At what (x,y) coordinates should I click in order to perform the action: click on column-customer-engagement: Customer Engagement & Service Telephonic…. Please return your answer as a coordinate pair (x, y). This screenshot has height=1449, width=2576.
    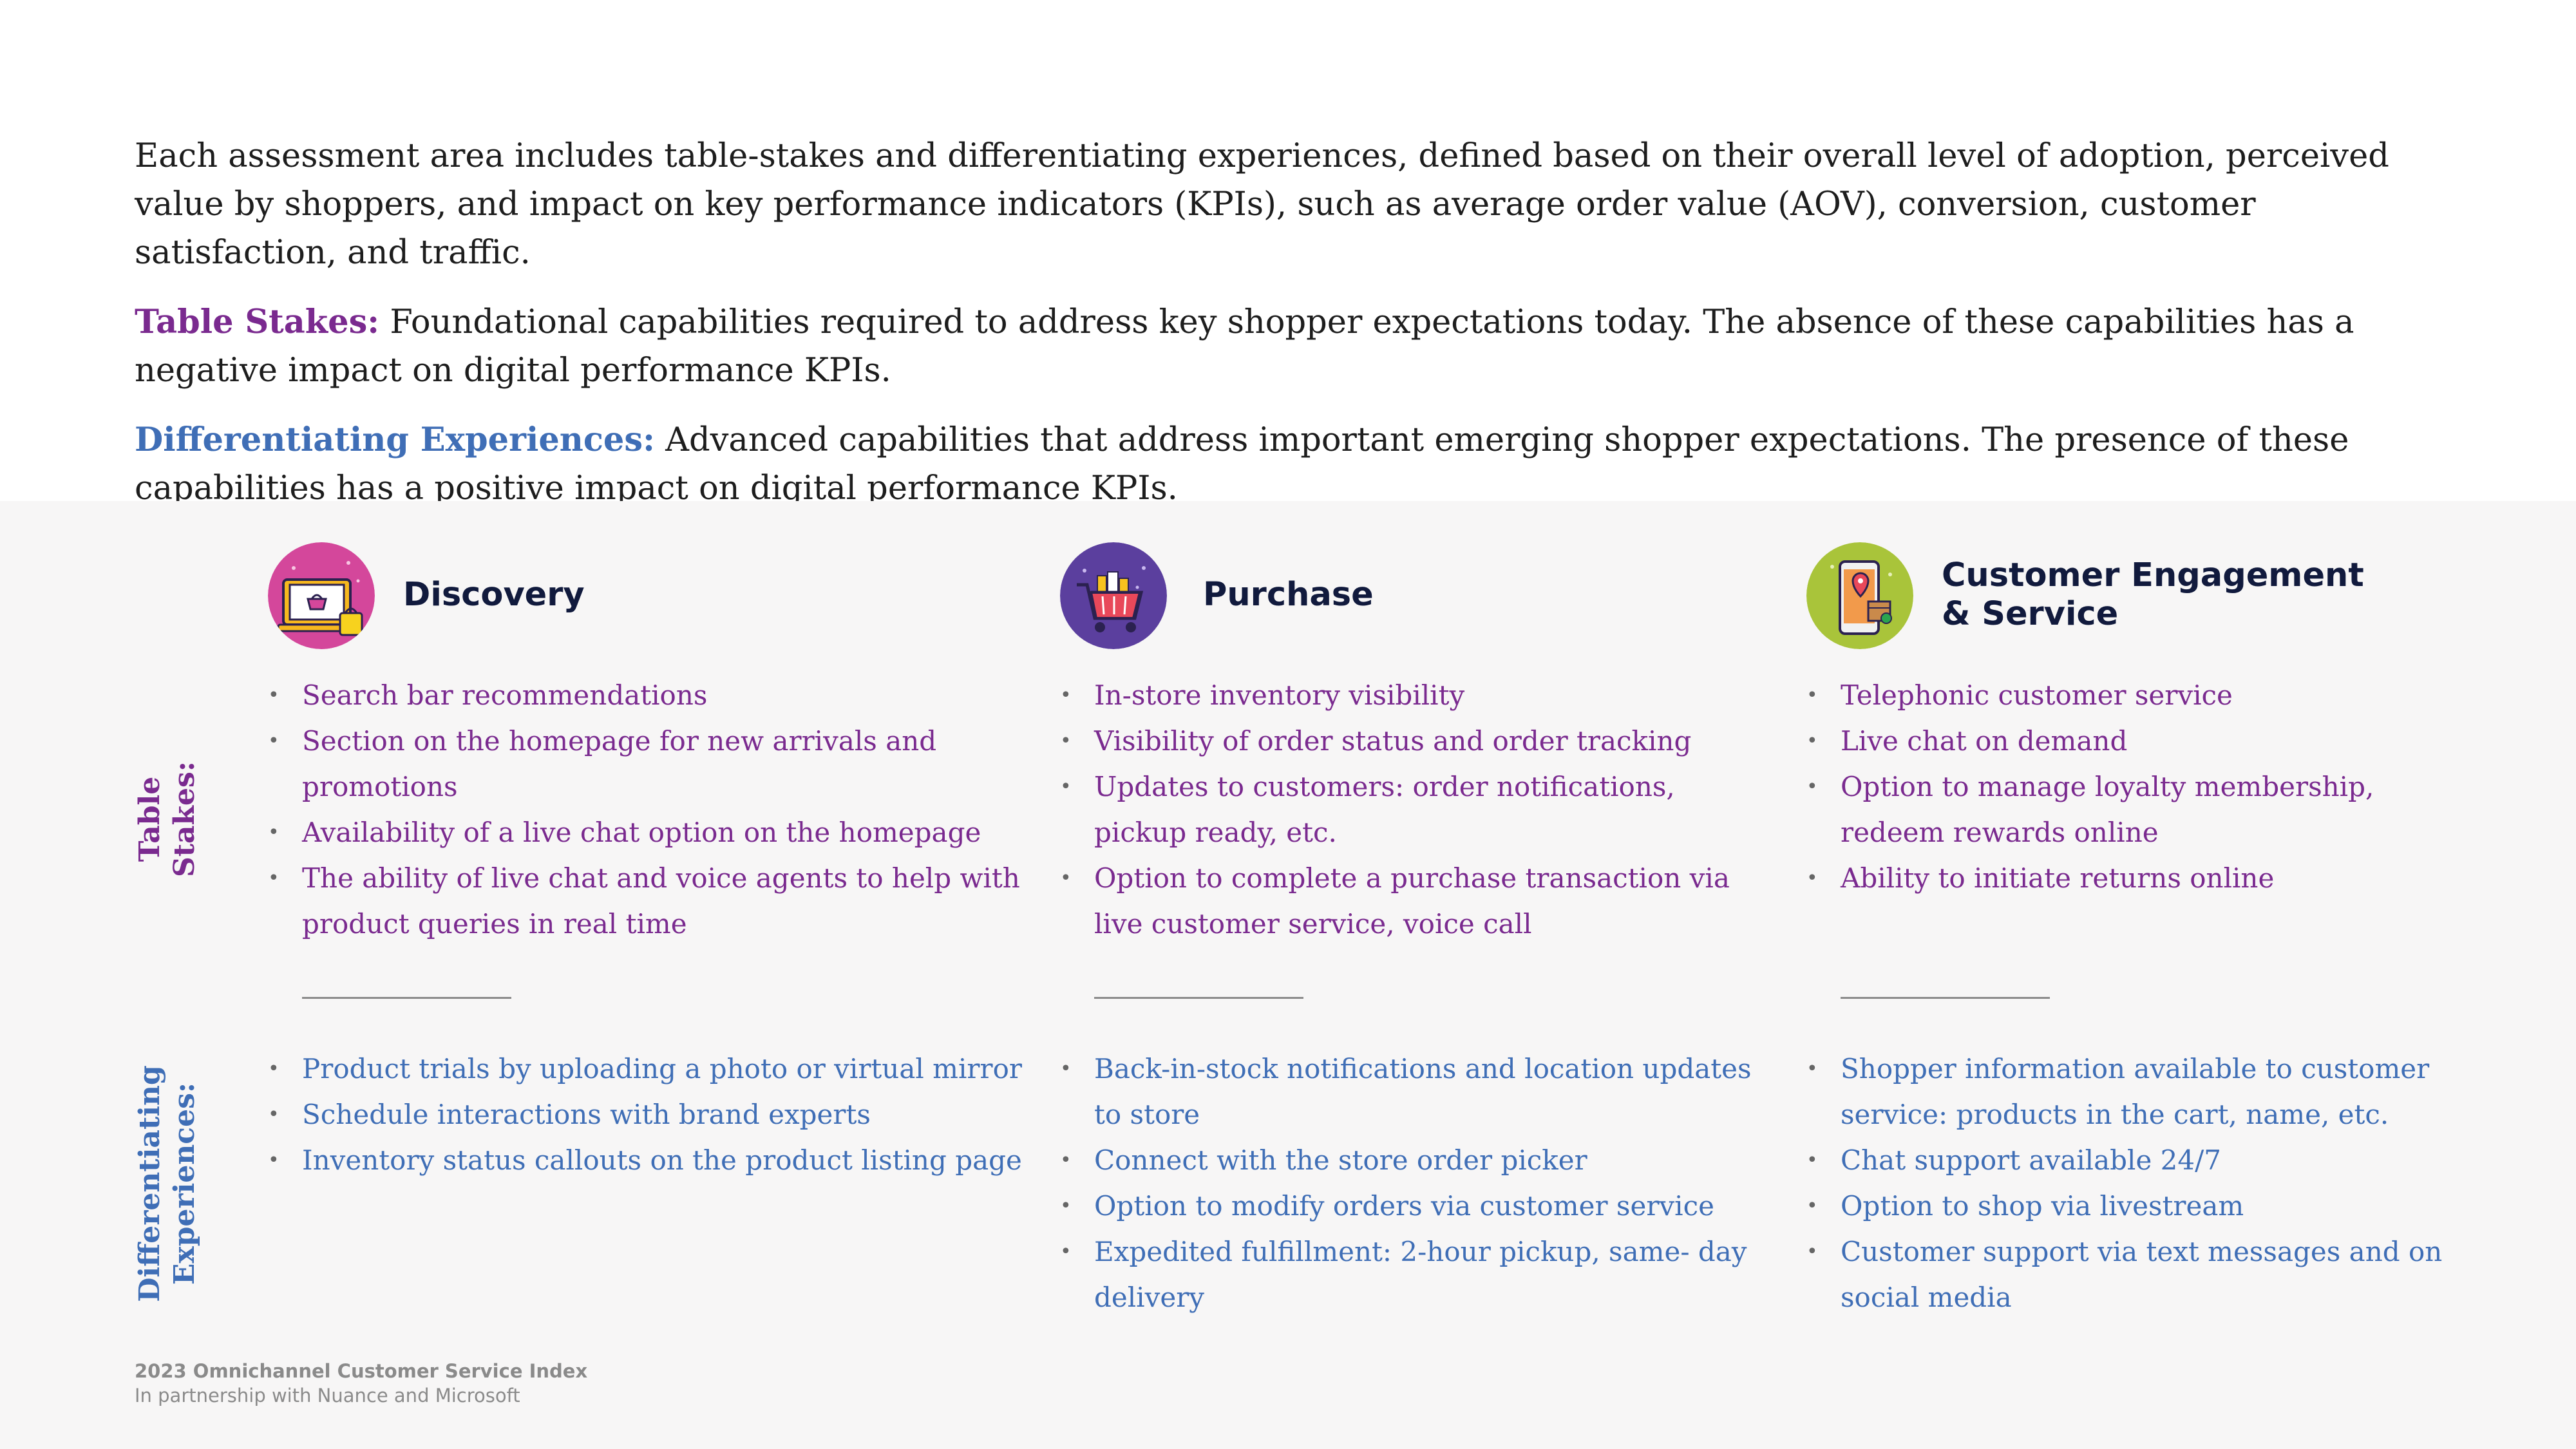
    Looking at the image, I should click on (2128, 927).